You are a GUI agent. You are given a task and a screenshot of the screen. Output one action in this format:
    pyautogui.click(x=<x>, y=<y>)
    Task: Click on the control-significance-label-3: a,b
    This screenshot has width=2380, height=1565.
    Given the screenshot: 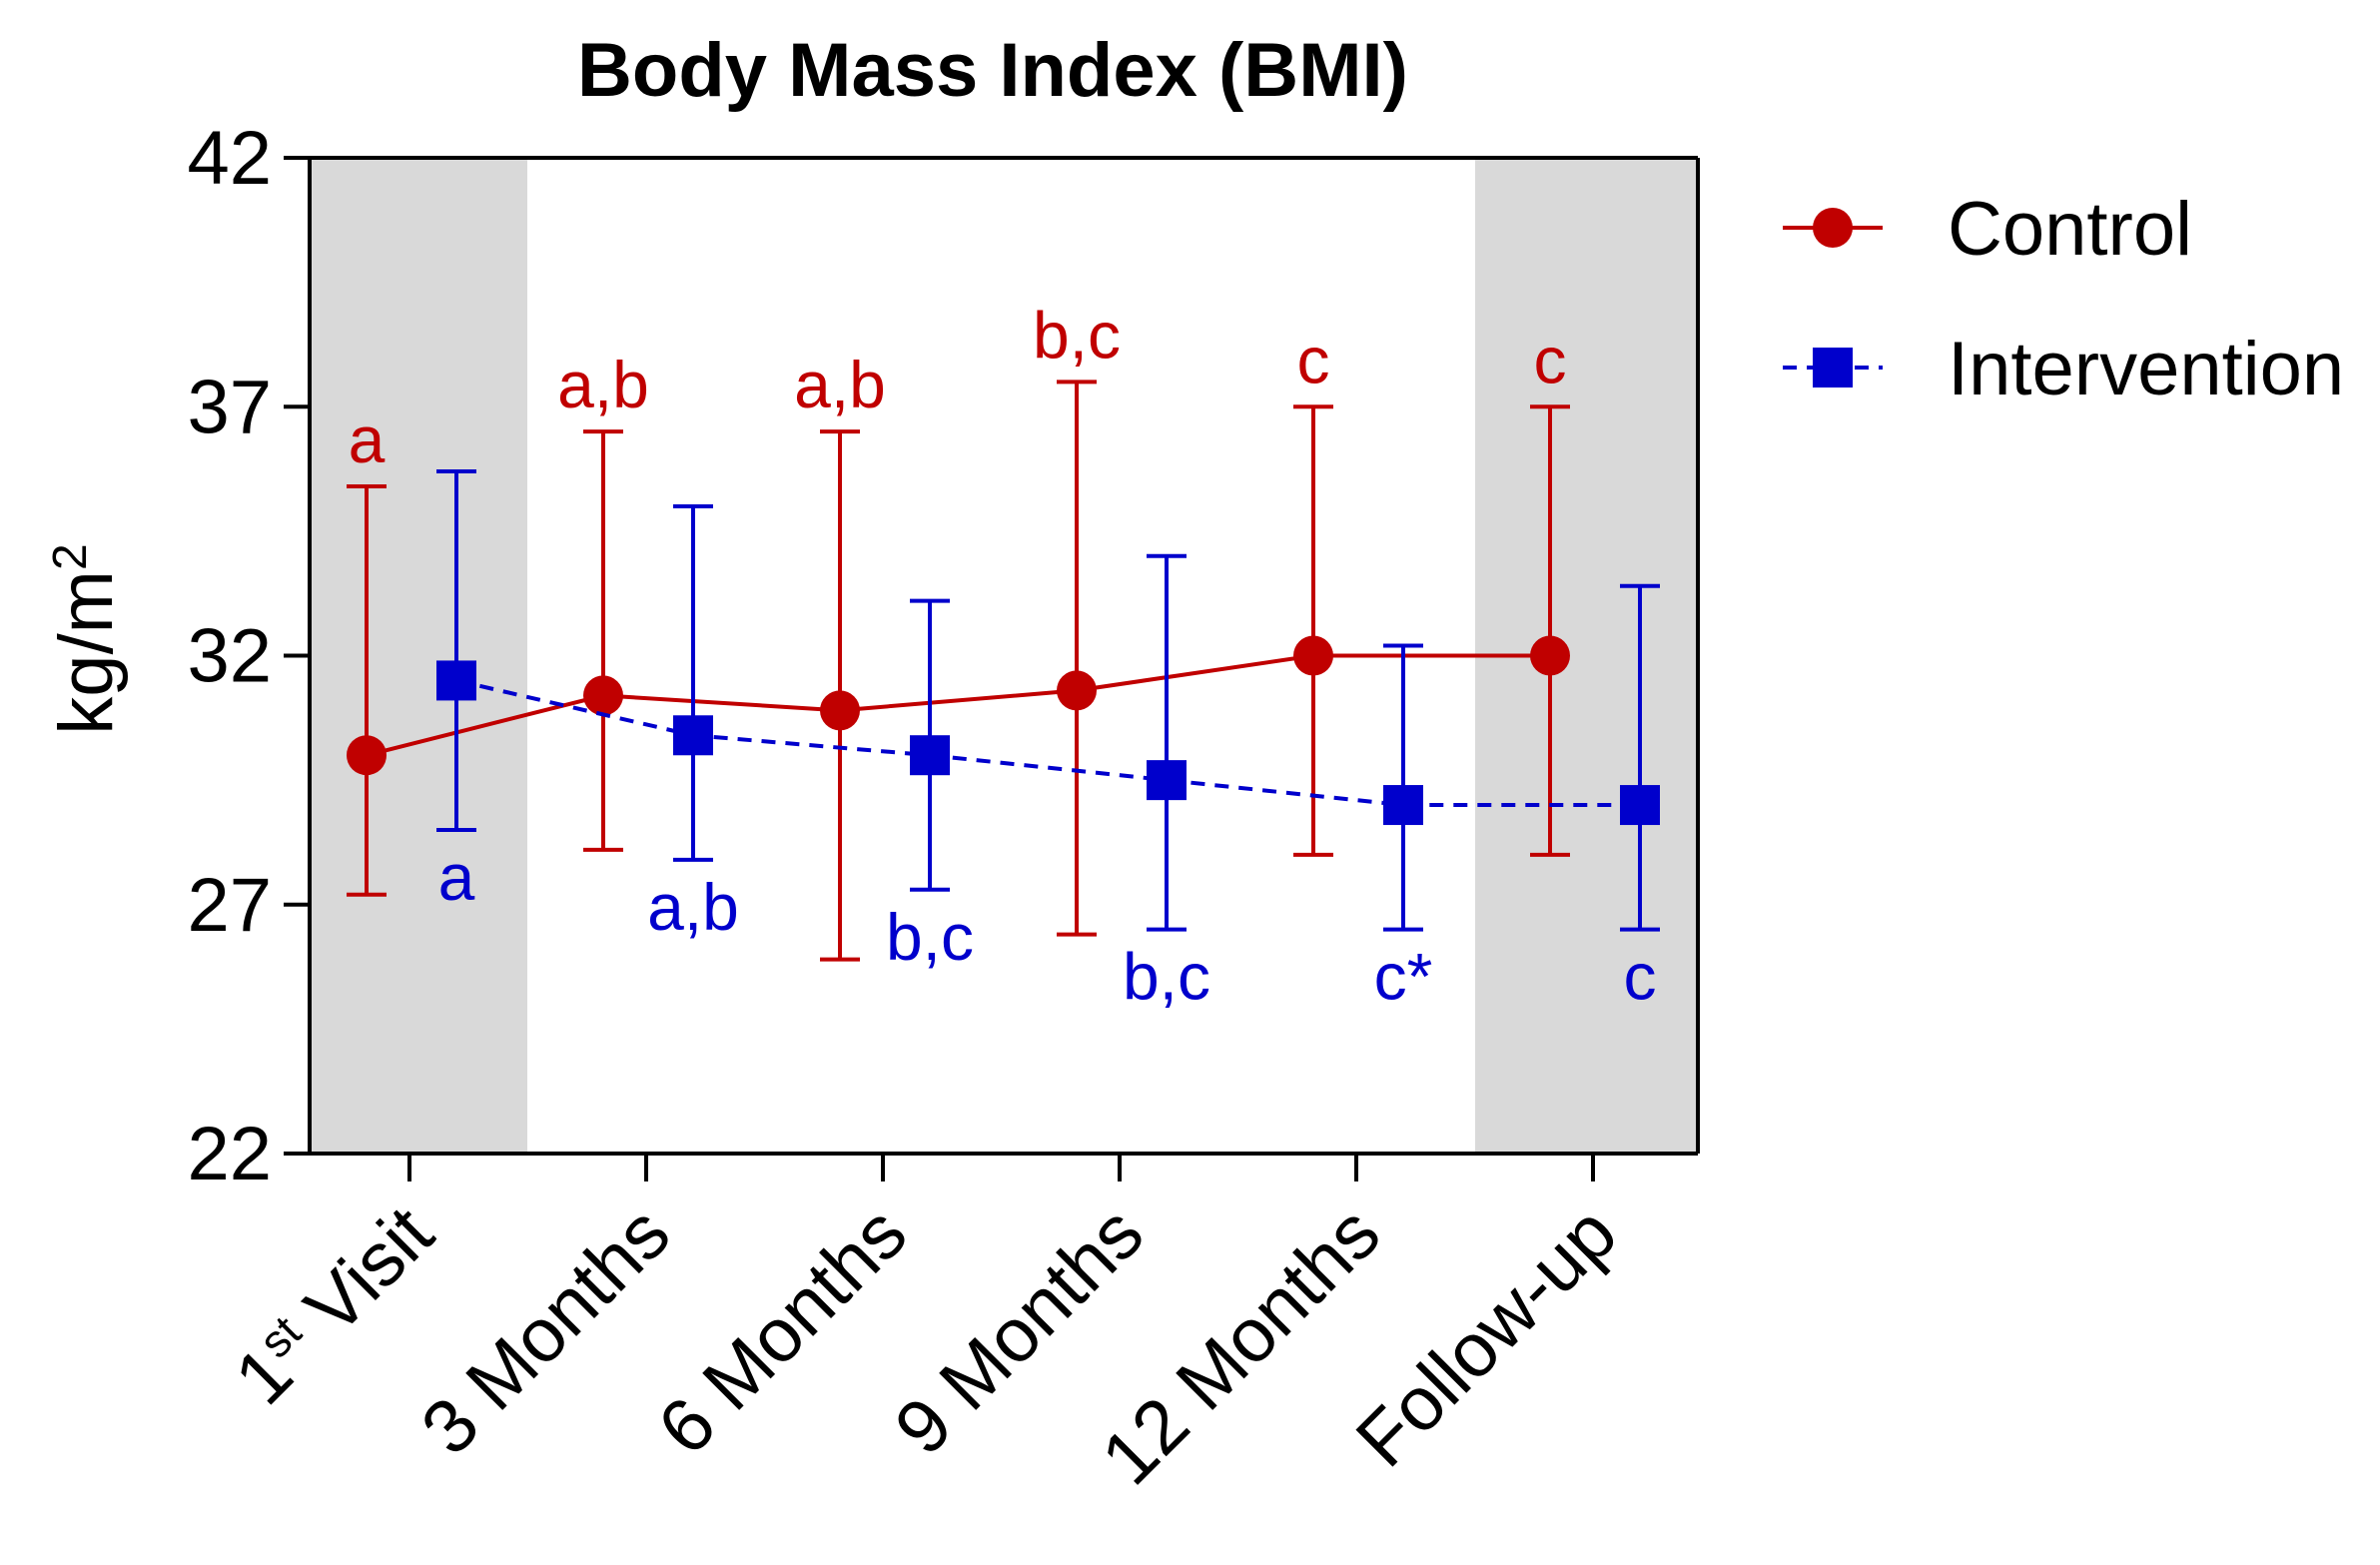 What is the action you would take?
    pyautogui.click(x=840, y=384)
    